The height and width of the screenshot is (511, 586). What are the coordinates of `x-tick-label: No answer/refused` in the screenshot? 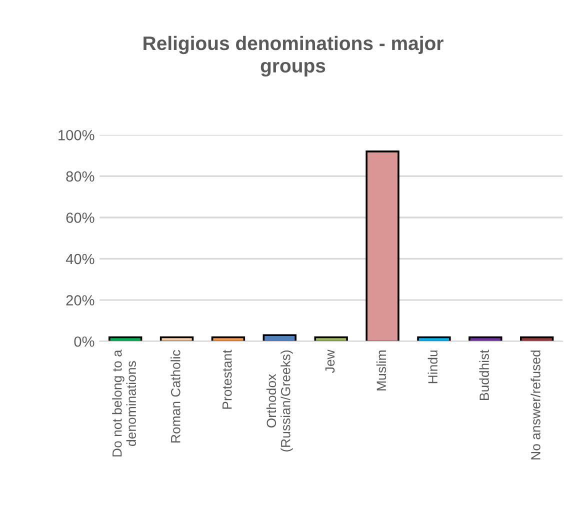 It's located at (535, 405).